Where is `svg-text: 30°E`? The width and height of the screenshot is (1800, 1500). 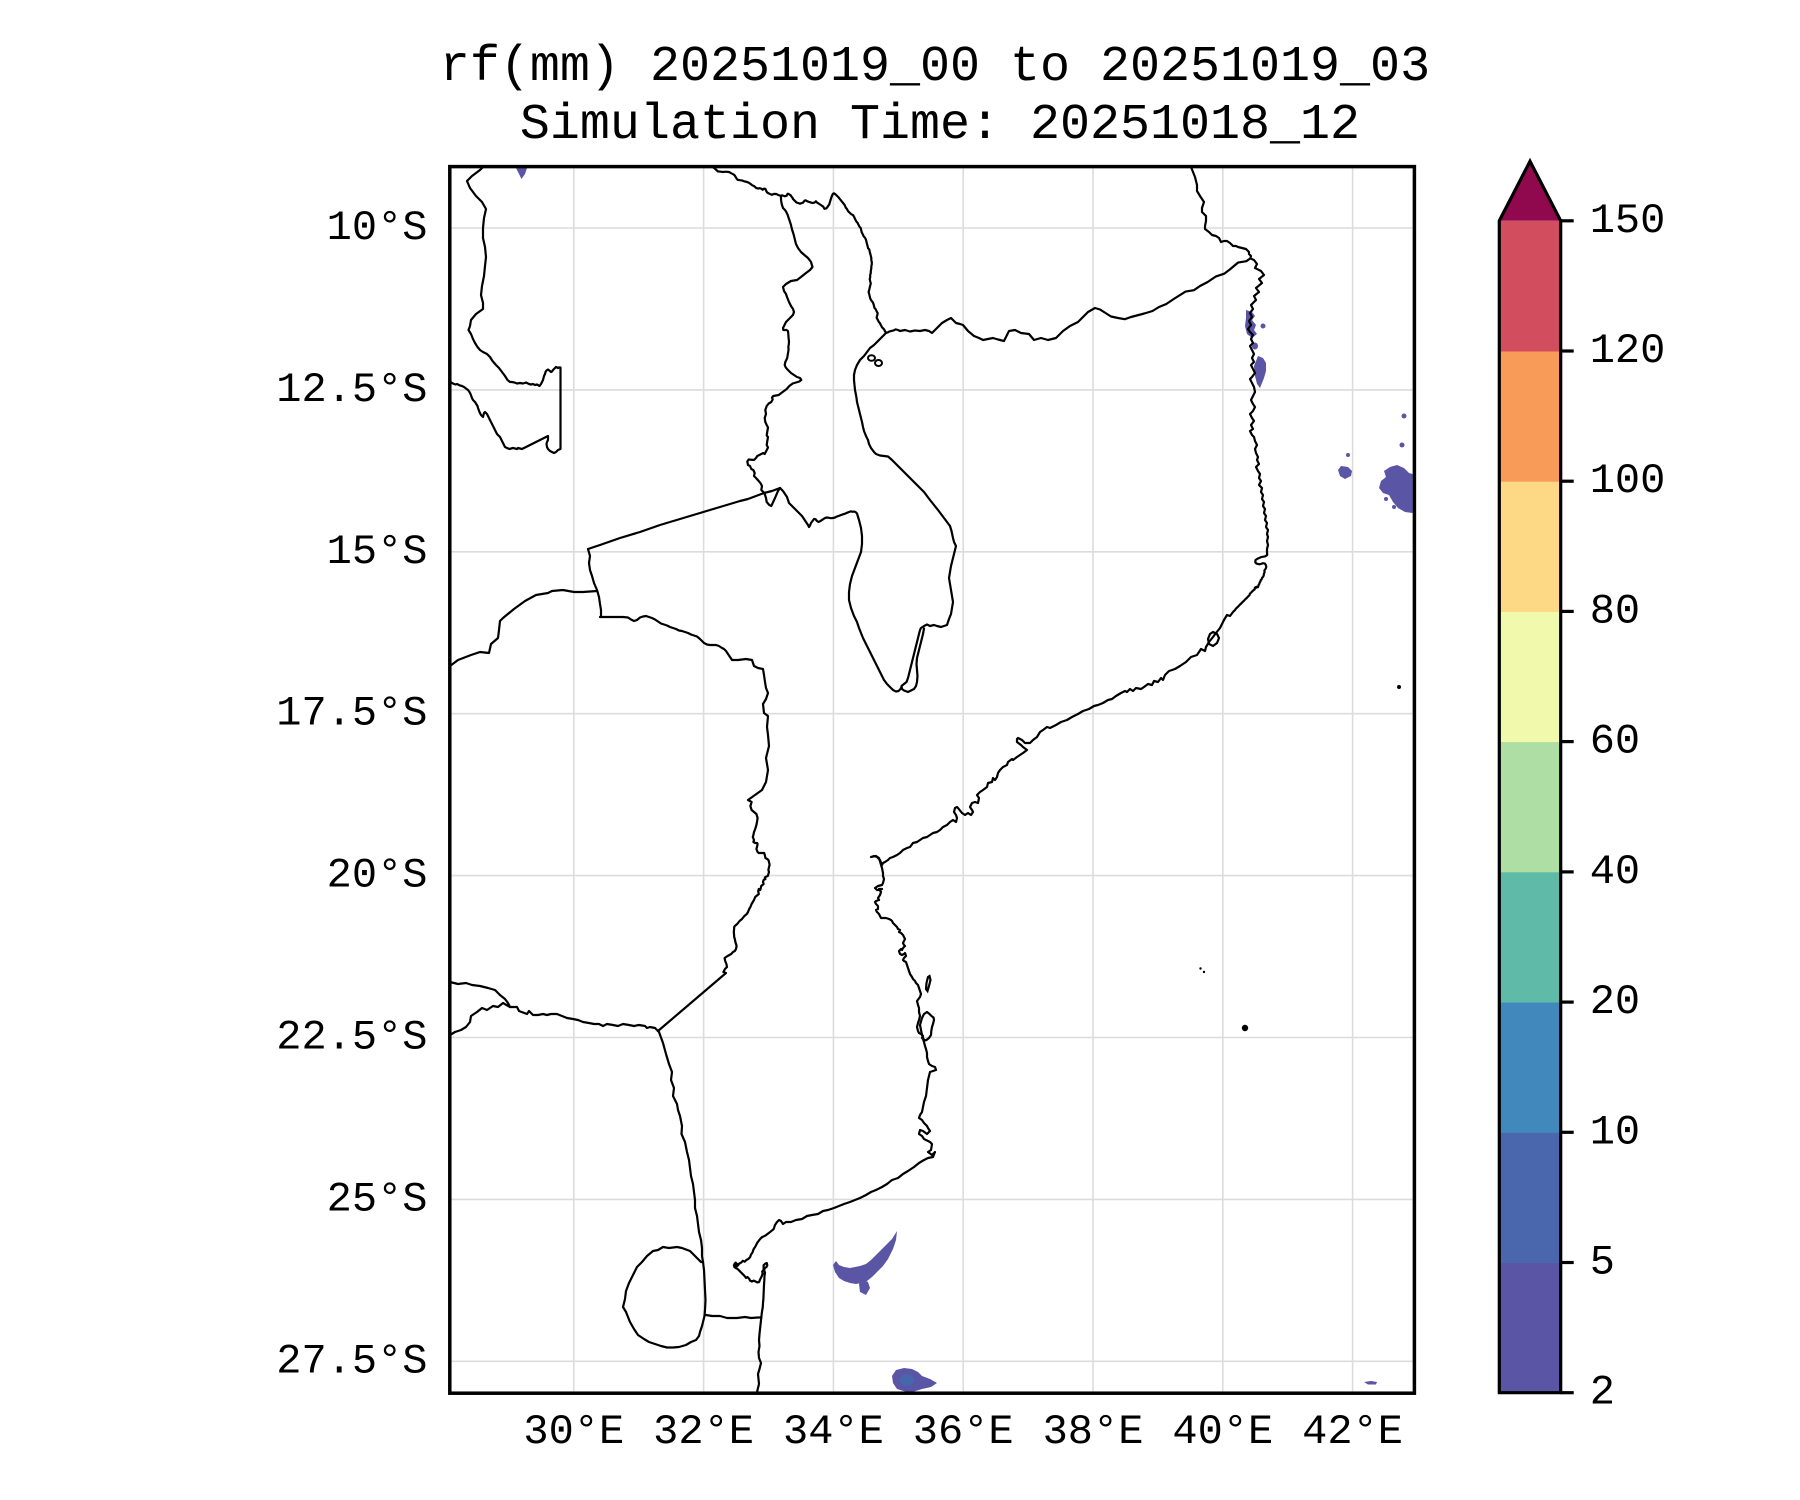 svg-text: 30°E is located at coordinates (573, 1432).